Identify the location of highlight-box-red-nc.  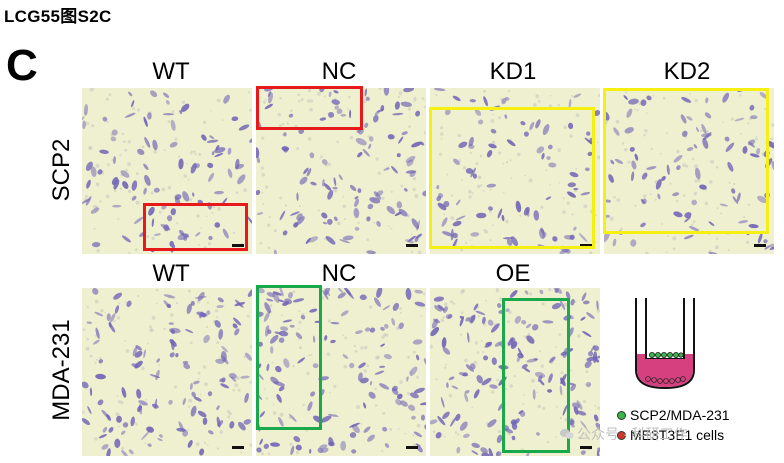
(309, 108).